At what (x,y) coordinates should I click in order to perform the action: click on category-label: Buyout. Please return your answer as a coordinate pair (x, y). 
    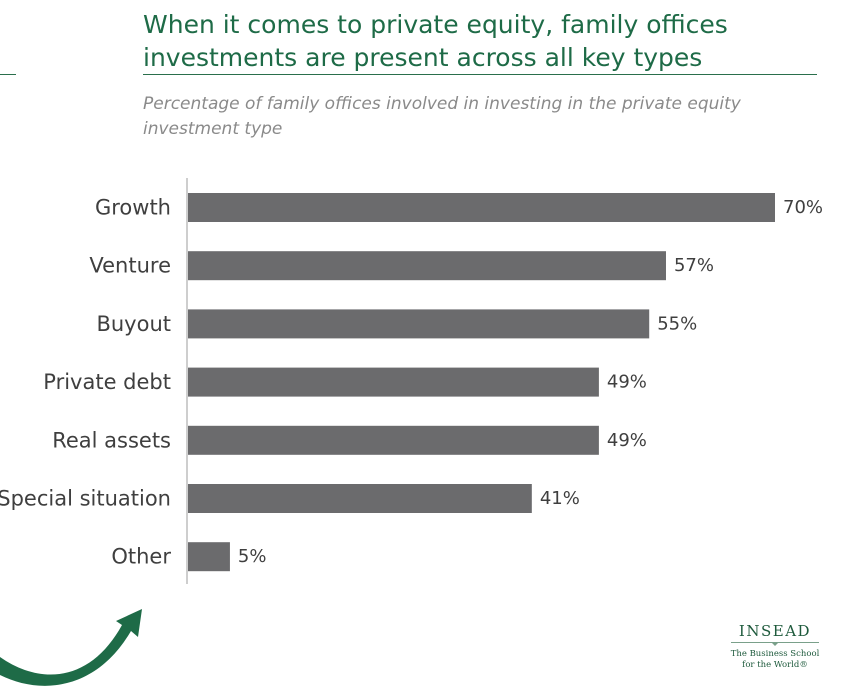
    Looking at the image, I should click on (133, 324).